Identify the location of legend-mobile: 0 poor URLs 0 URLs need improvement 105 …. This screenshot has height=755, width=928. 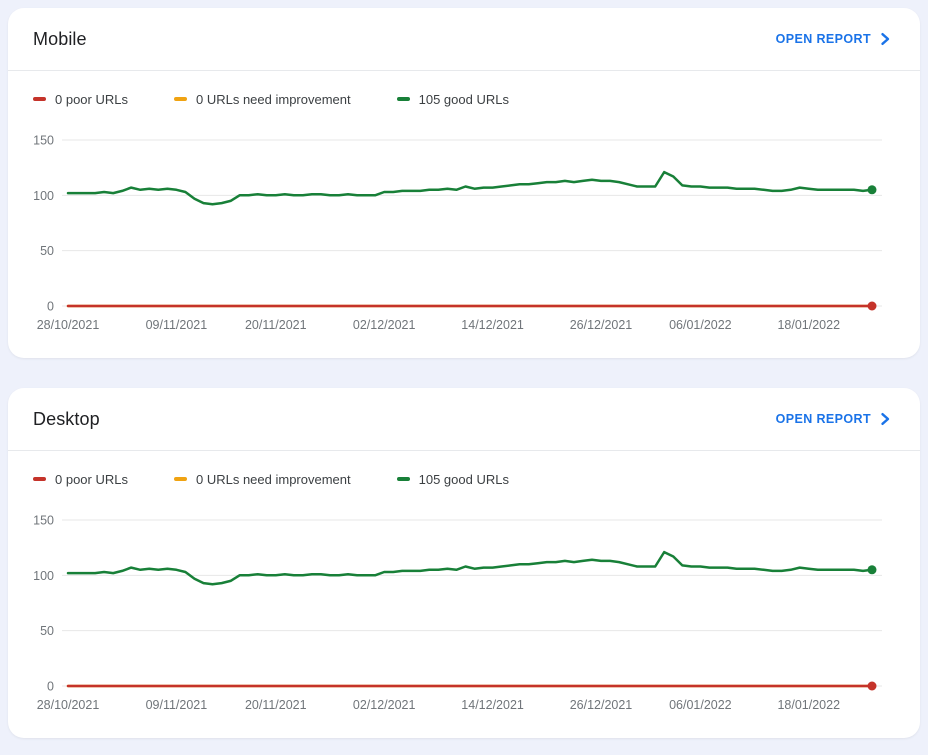
(464, 99).